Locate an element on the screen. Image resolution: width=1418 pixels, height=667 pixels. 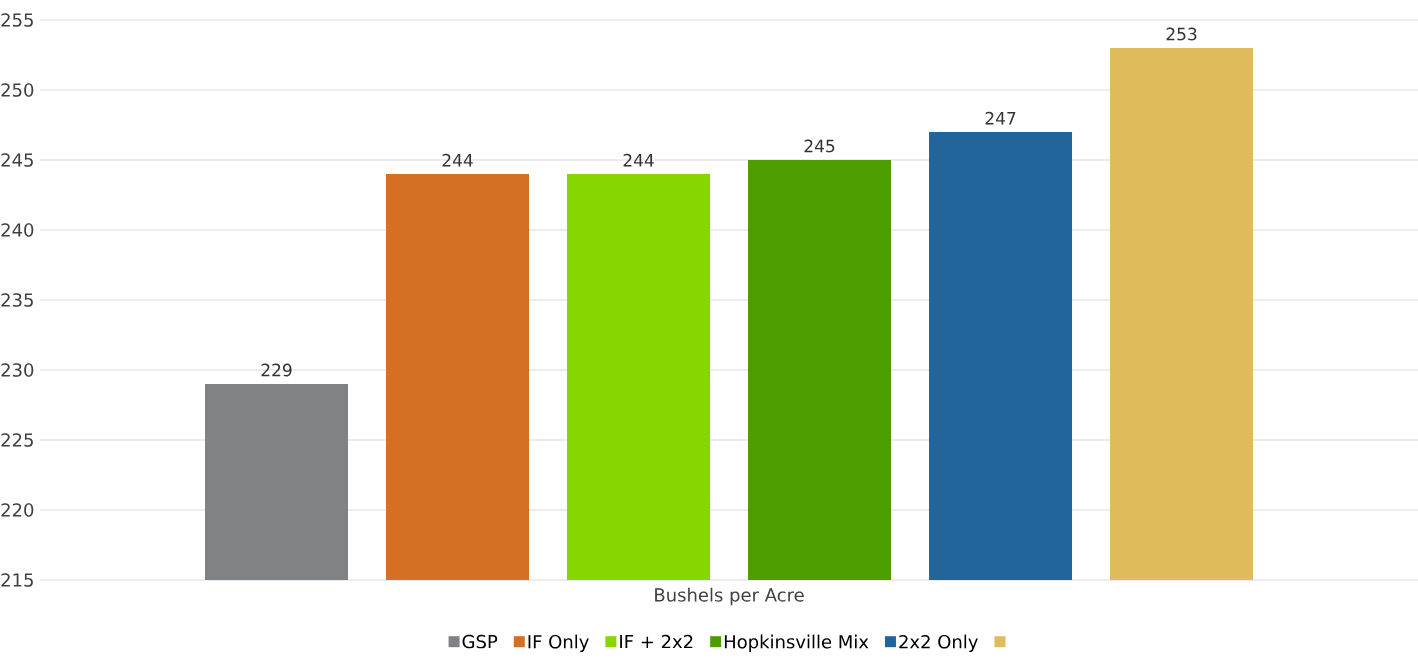
legend-label: GSP is located at coordinates (480, 641).